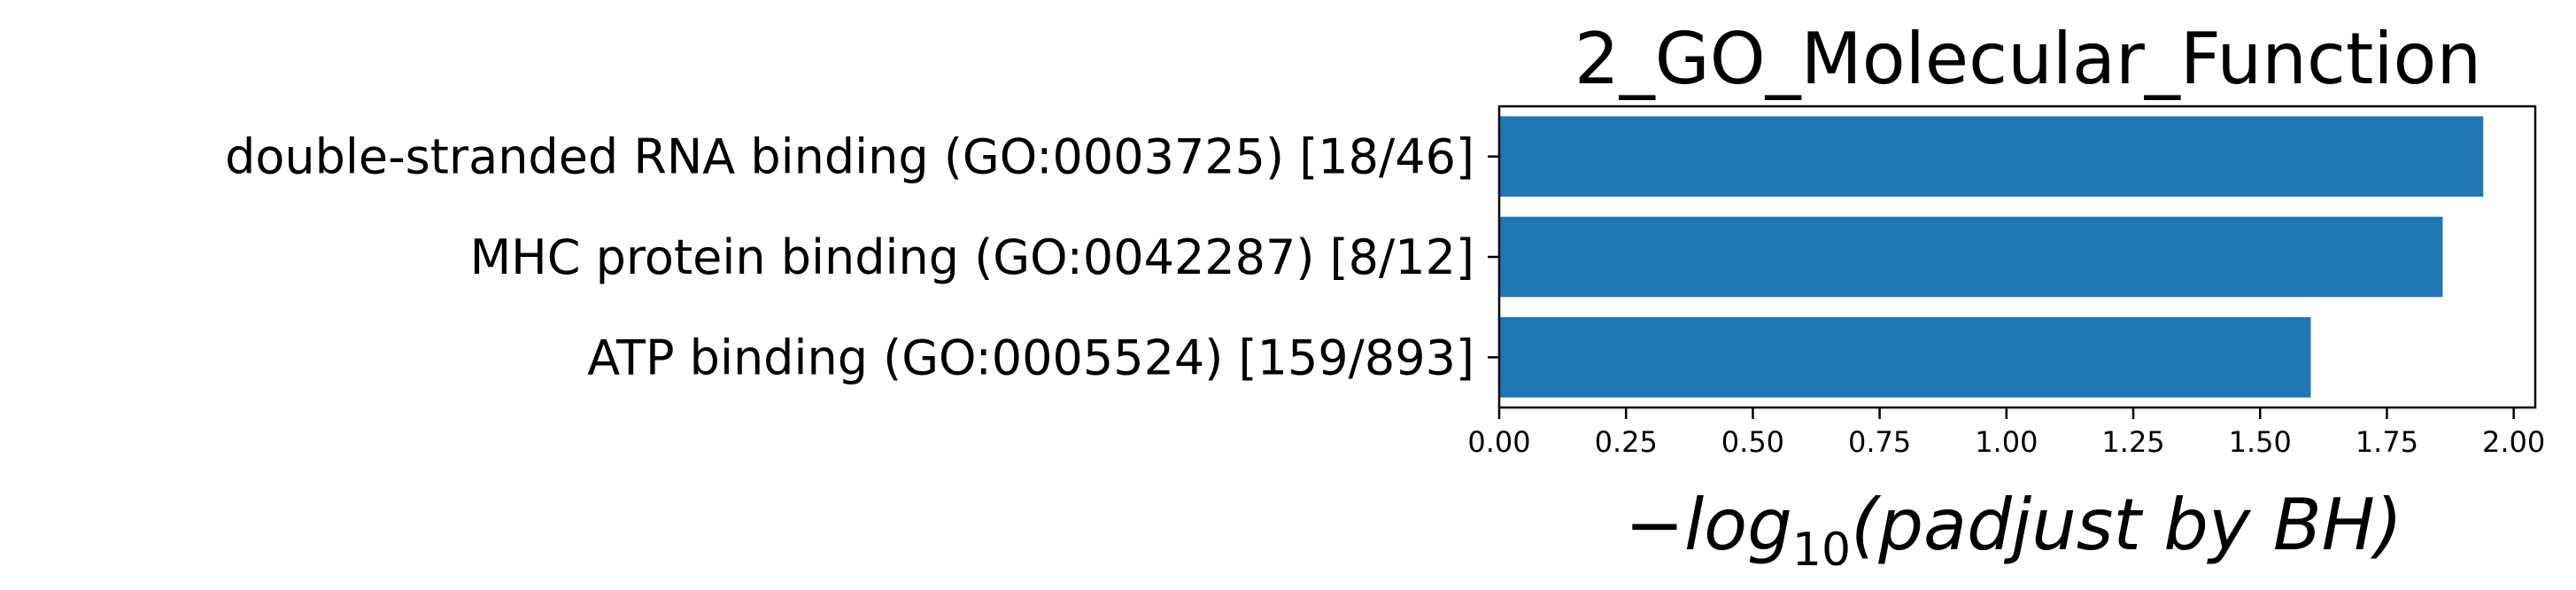 This screenshot has height=590, width=2576. What do you see at coordinates (2260, 442) in the screenshot?
I see `x-tick-label: 1.50` at bounding box center [2260, 442].